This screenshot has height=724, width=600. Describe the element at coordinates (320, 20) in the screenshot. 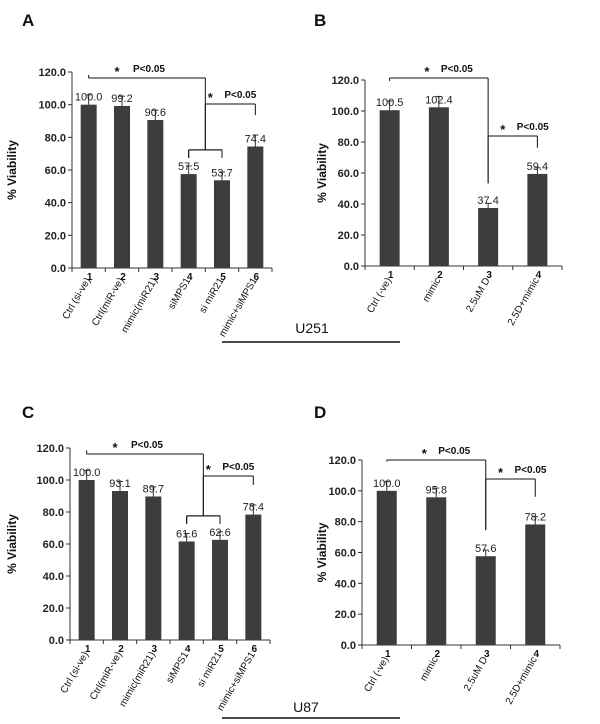

I see `panel-label-b: B` at that location.